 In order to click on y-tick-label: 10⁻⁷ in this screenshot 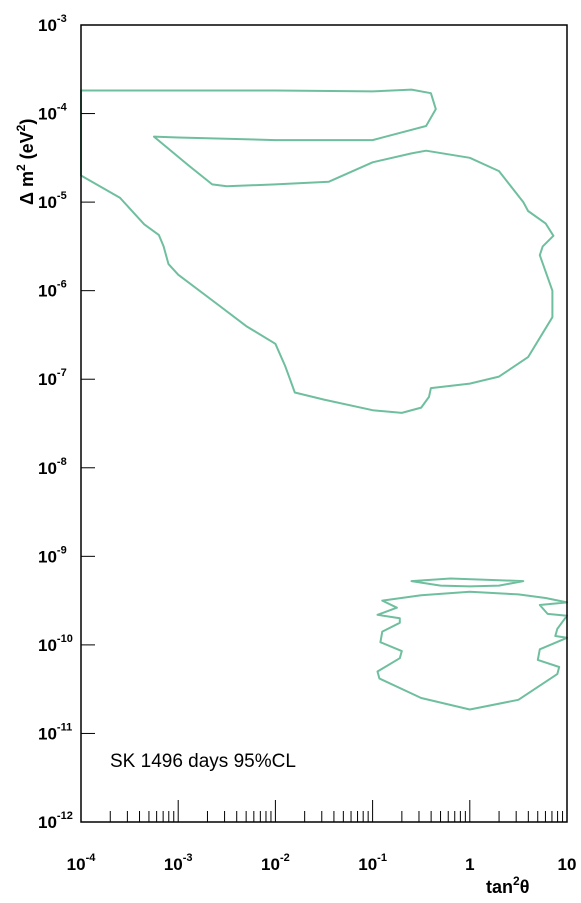, I will do `click(52, 378)`.